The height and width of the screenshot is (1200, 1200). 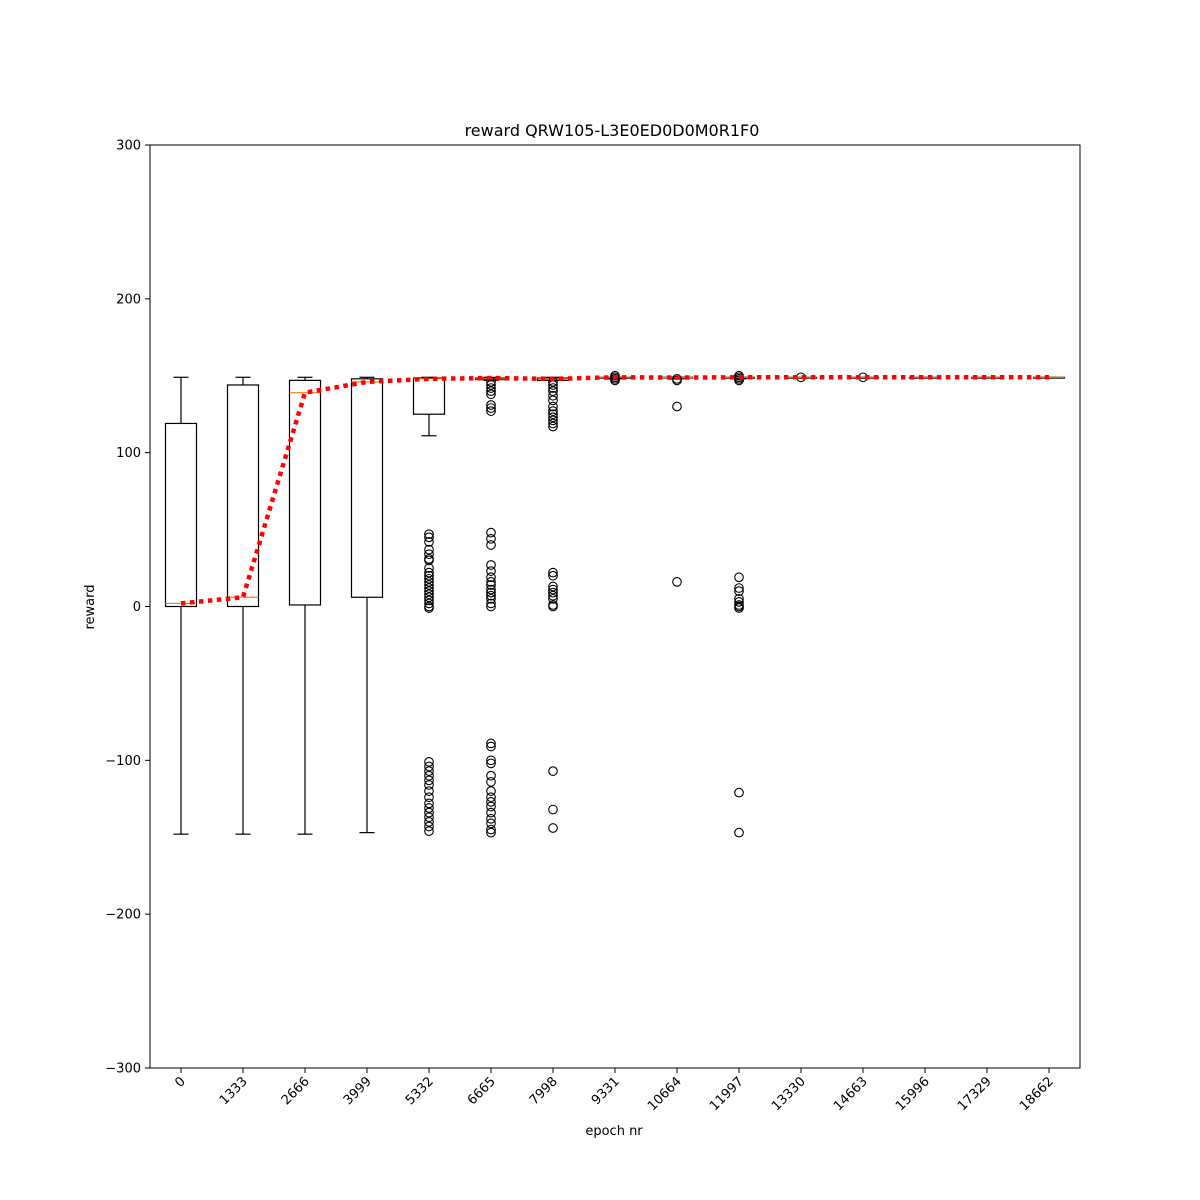 What do you see at coordinates (606, 1091) in the screenshot?
I see `x-tick-label: 9331` at bounding box center [606, 1091].